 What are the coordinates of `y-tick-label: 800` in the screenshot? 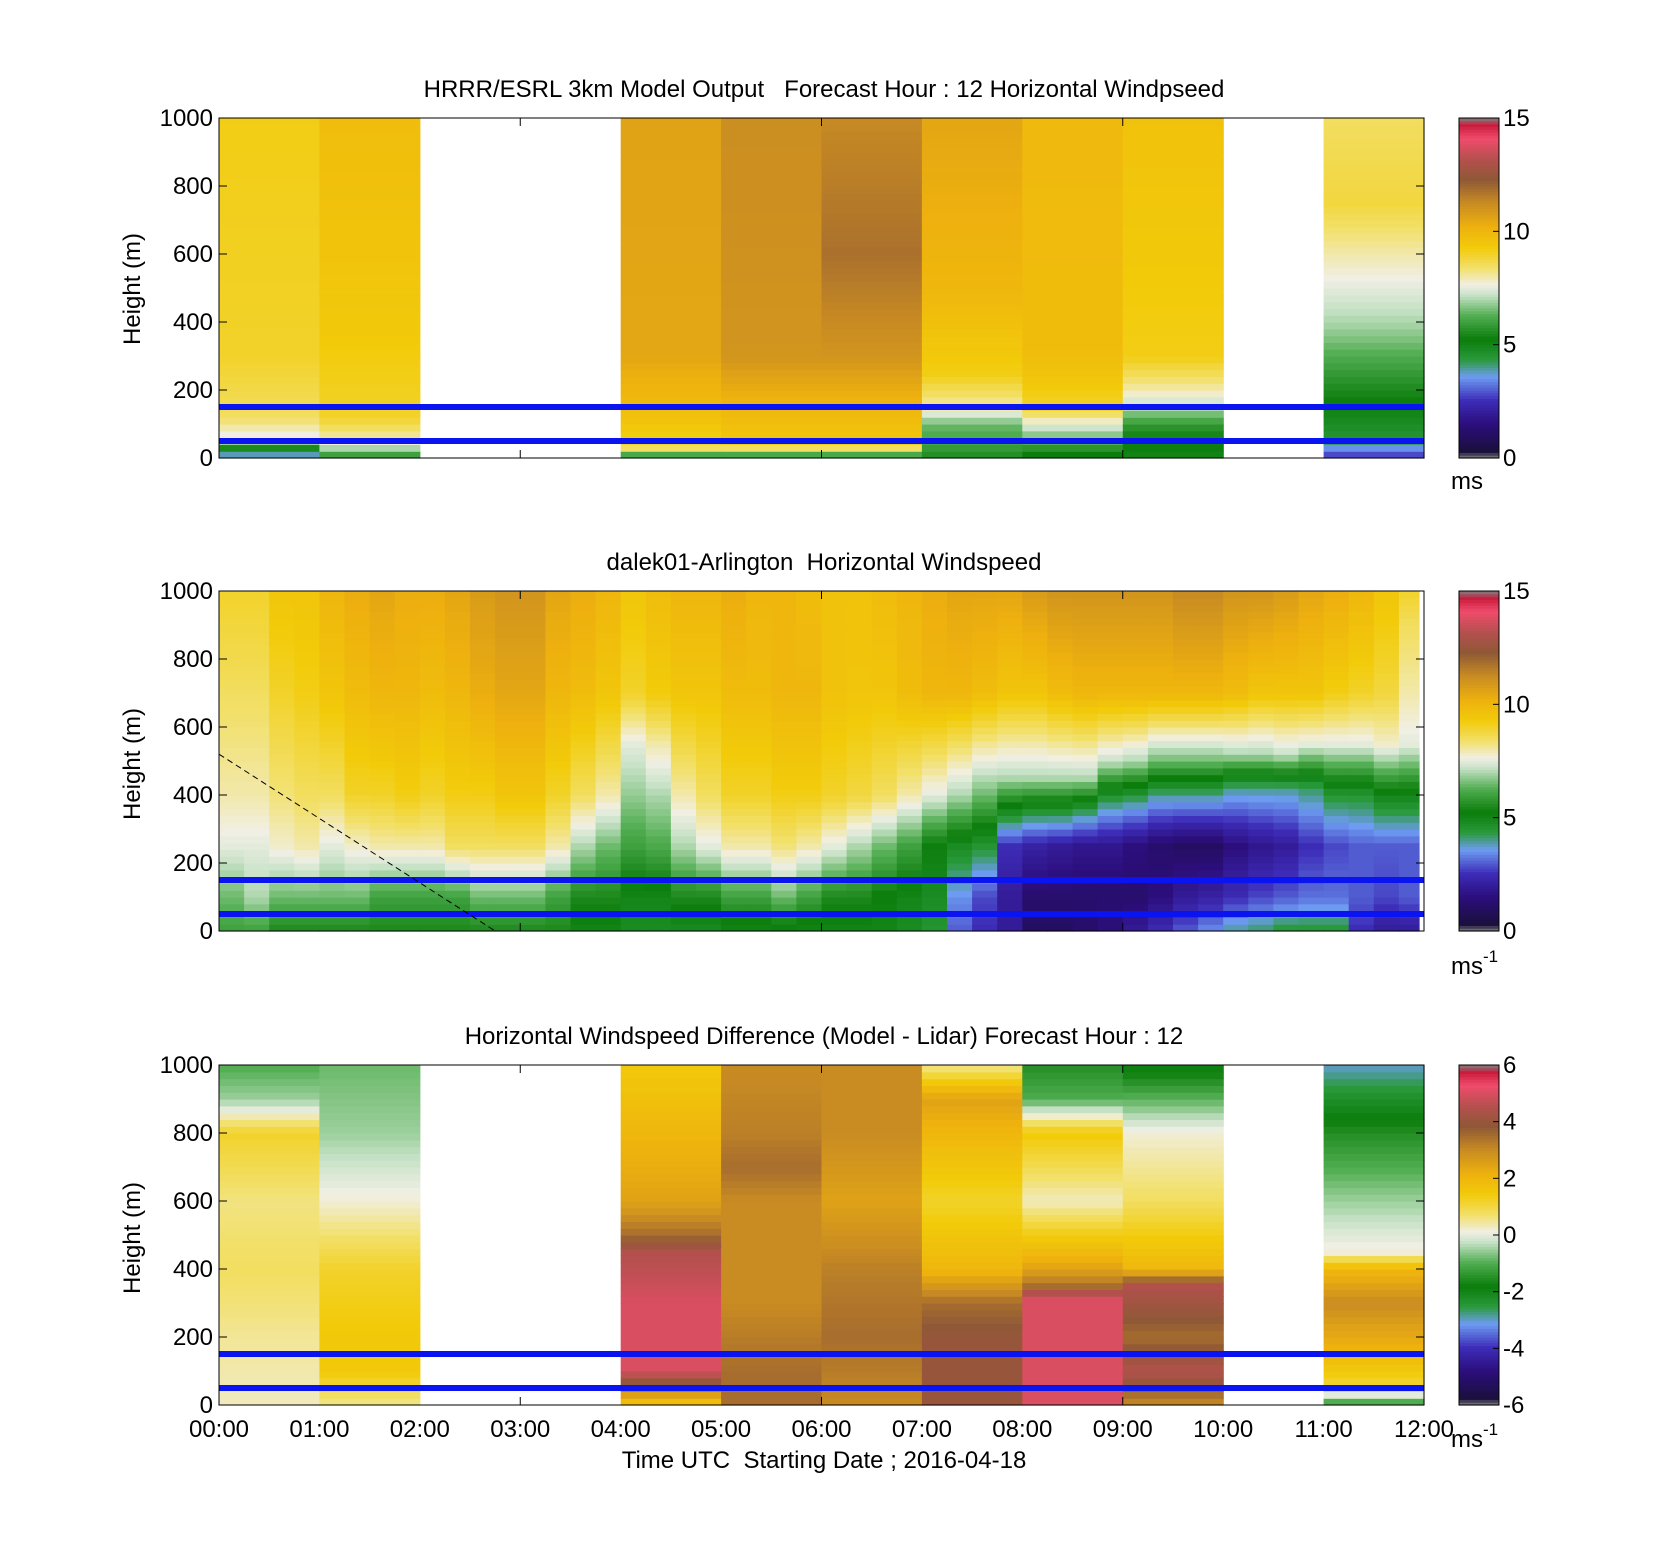 It's located at (193, 186).